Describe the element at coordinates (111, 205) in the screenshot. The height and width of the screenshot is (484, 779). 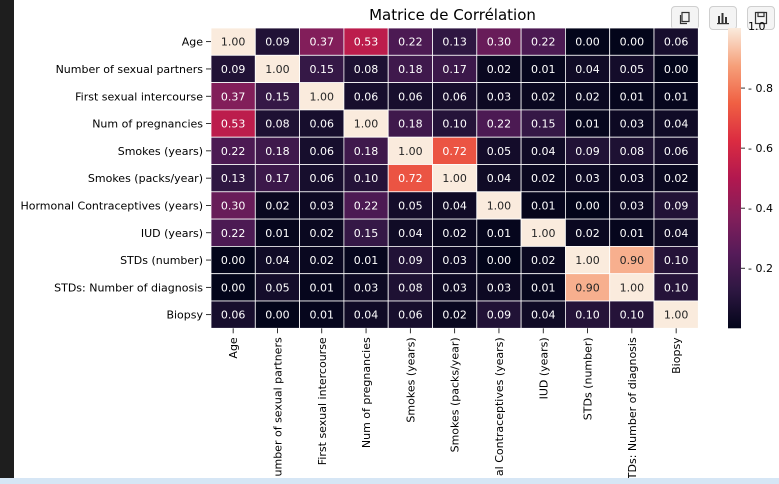
I see `row-tick-label: Hormonal Contraceptives (years)` at that location.